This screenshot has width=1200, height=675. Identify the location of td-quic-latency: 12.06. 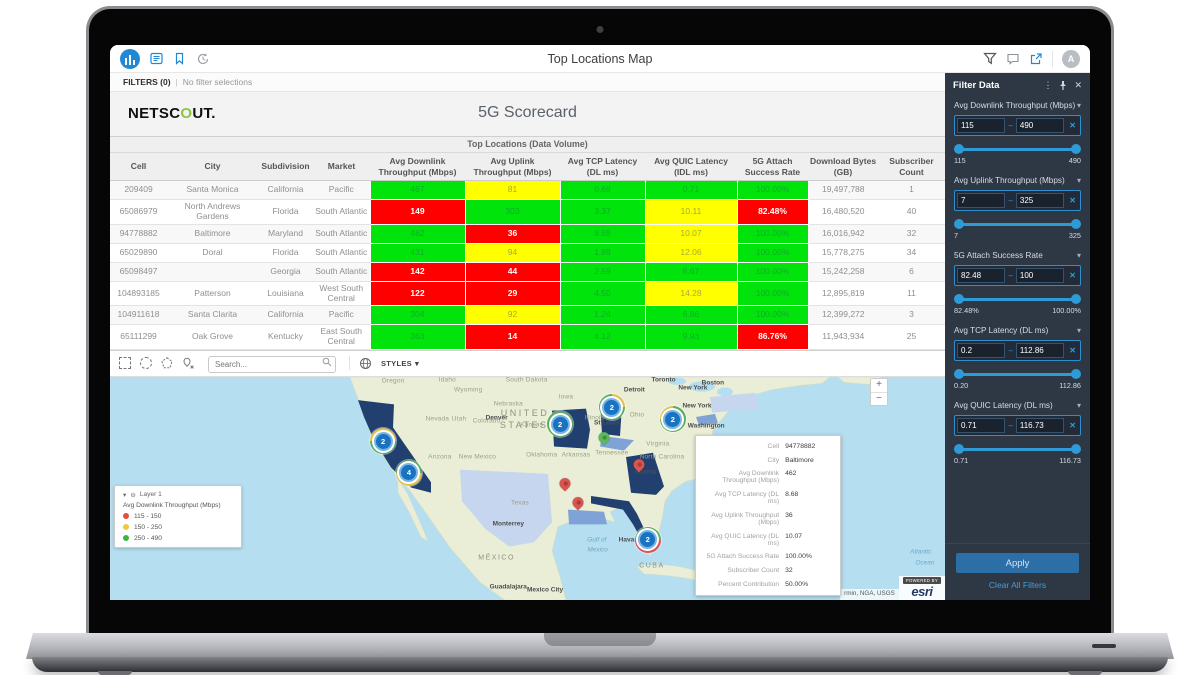
(691, 252).